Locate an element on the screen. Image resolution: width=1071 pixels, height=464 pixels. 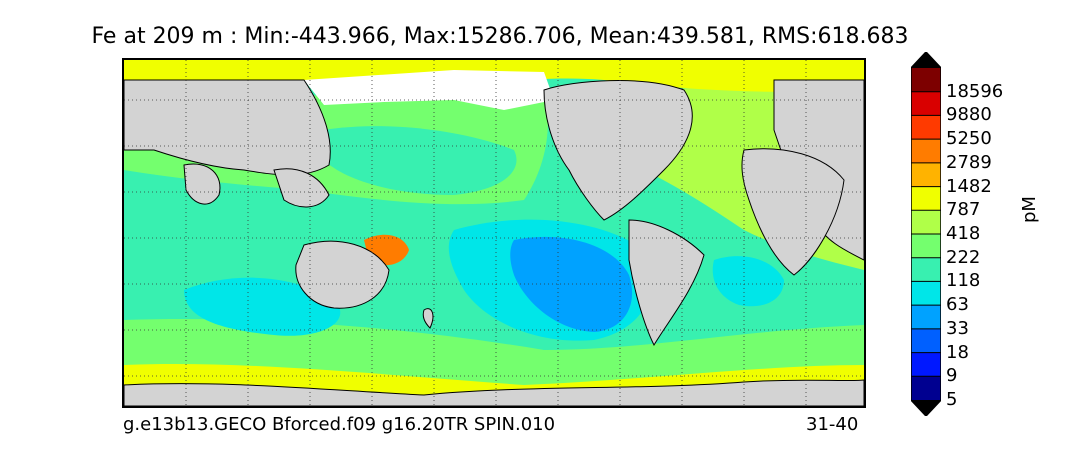
colorbar-tick-label: 222 is located at coordinates (963, 257).